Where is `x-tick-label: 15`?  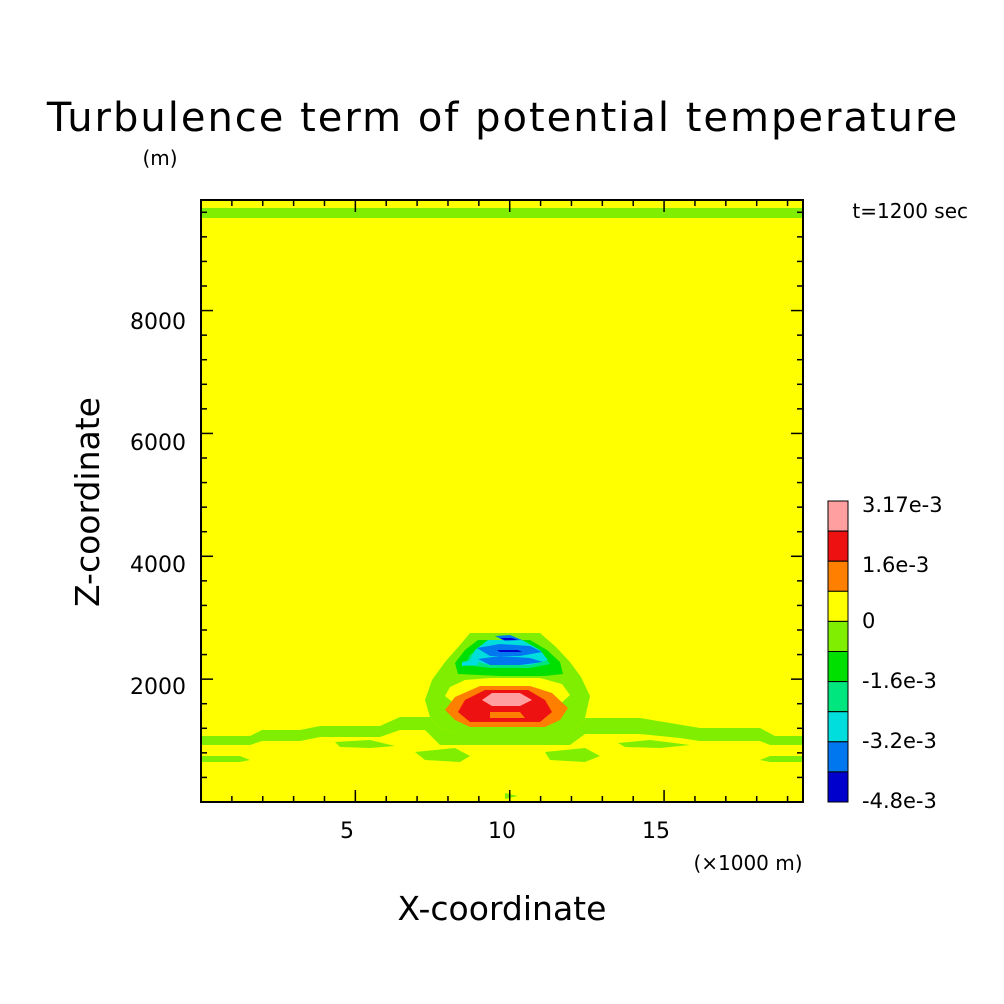
x-tick-label: 15 is located at coordinates (656, 831).